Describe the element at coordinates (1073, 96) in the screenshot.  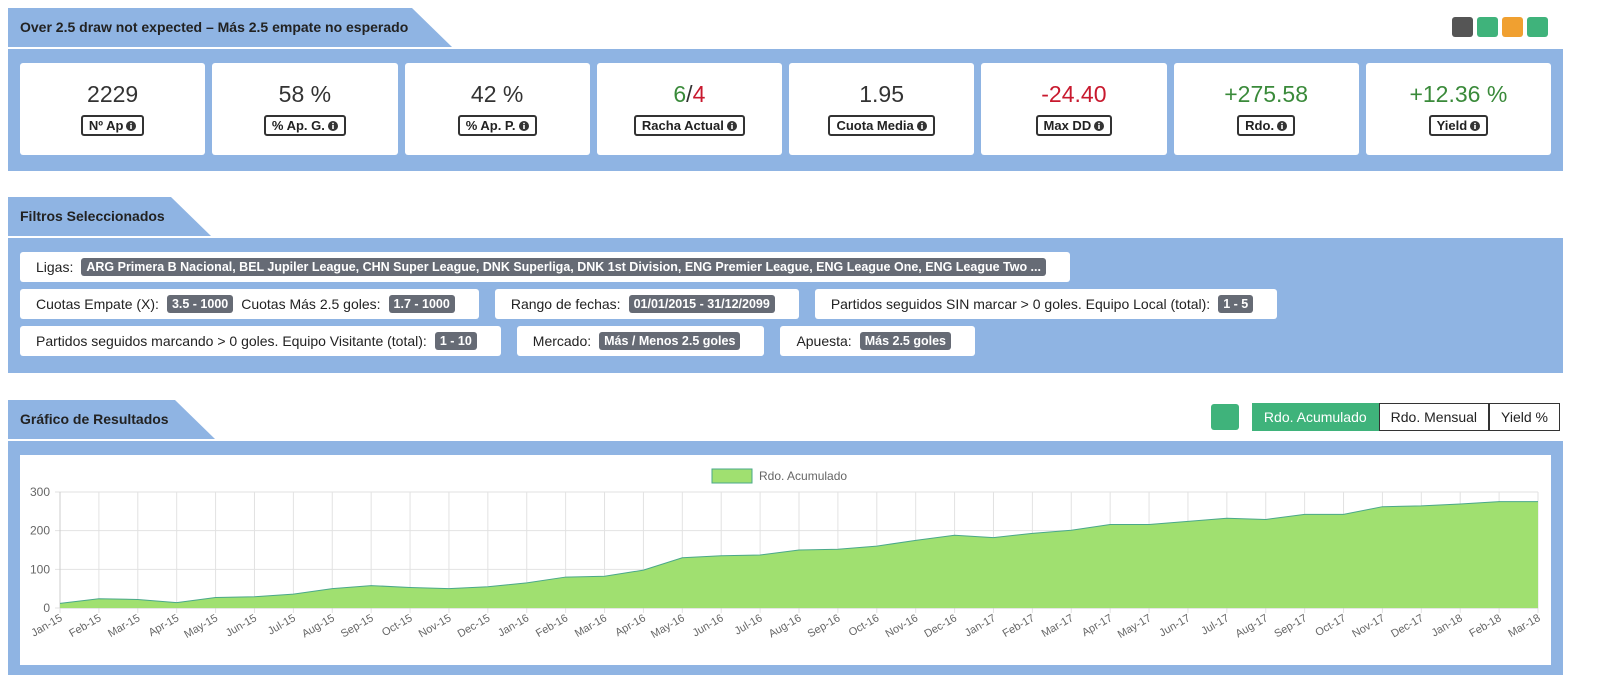
I see `stat-value: -24.40` at that location.